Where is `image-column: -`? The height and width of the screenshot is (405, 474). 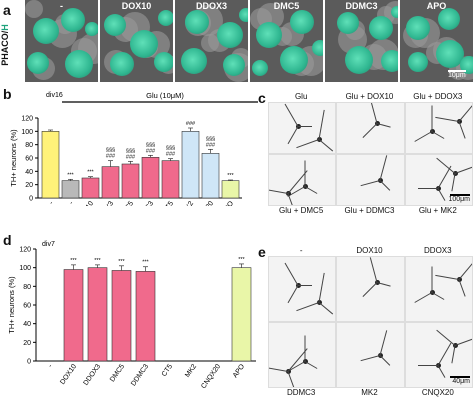 image-column: - is located at coordinates (61, 41).